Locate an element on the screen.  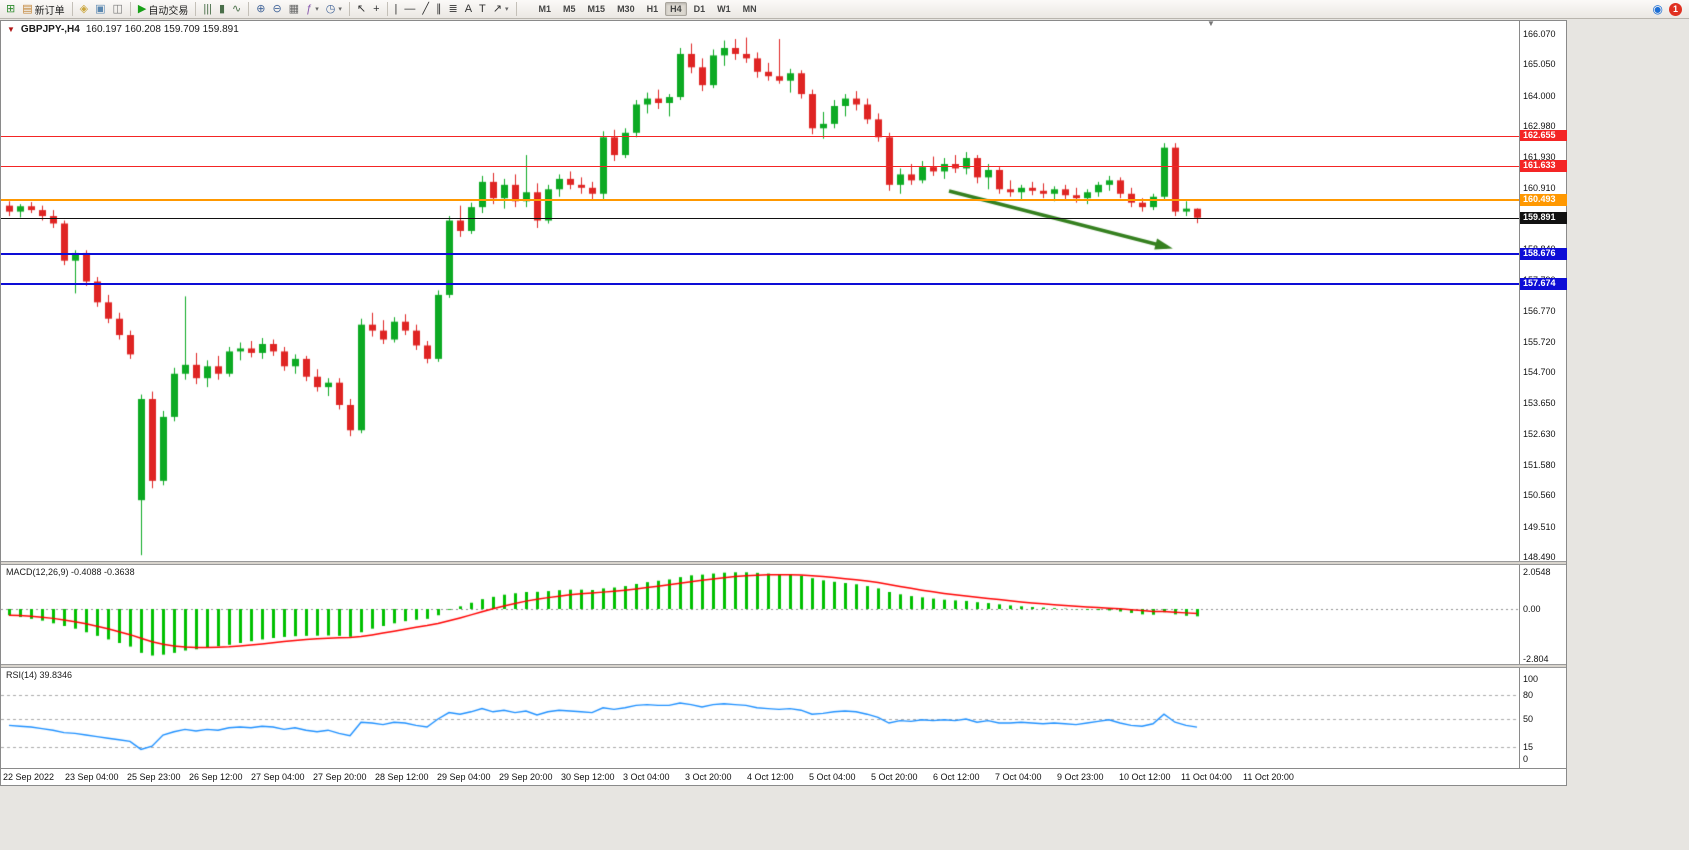
chart-shift-marker-icon: ▼ is located at coordinates (1211, 23).